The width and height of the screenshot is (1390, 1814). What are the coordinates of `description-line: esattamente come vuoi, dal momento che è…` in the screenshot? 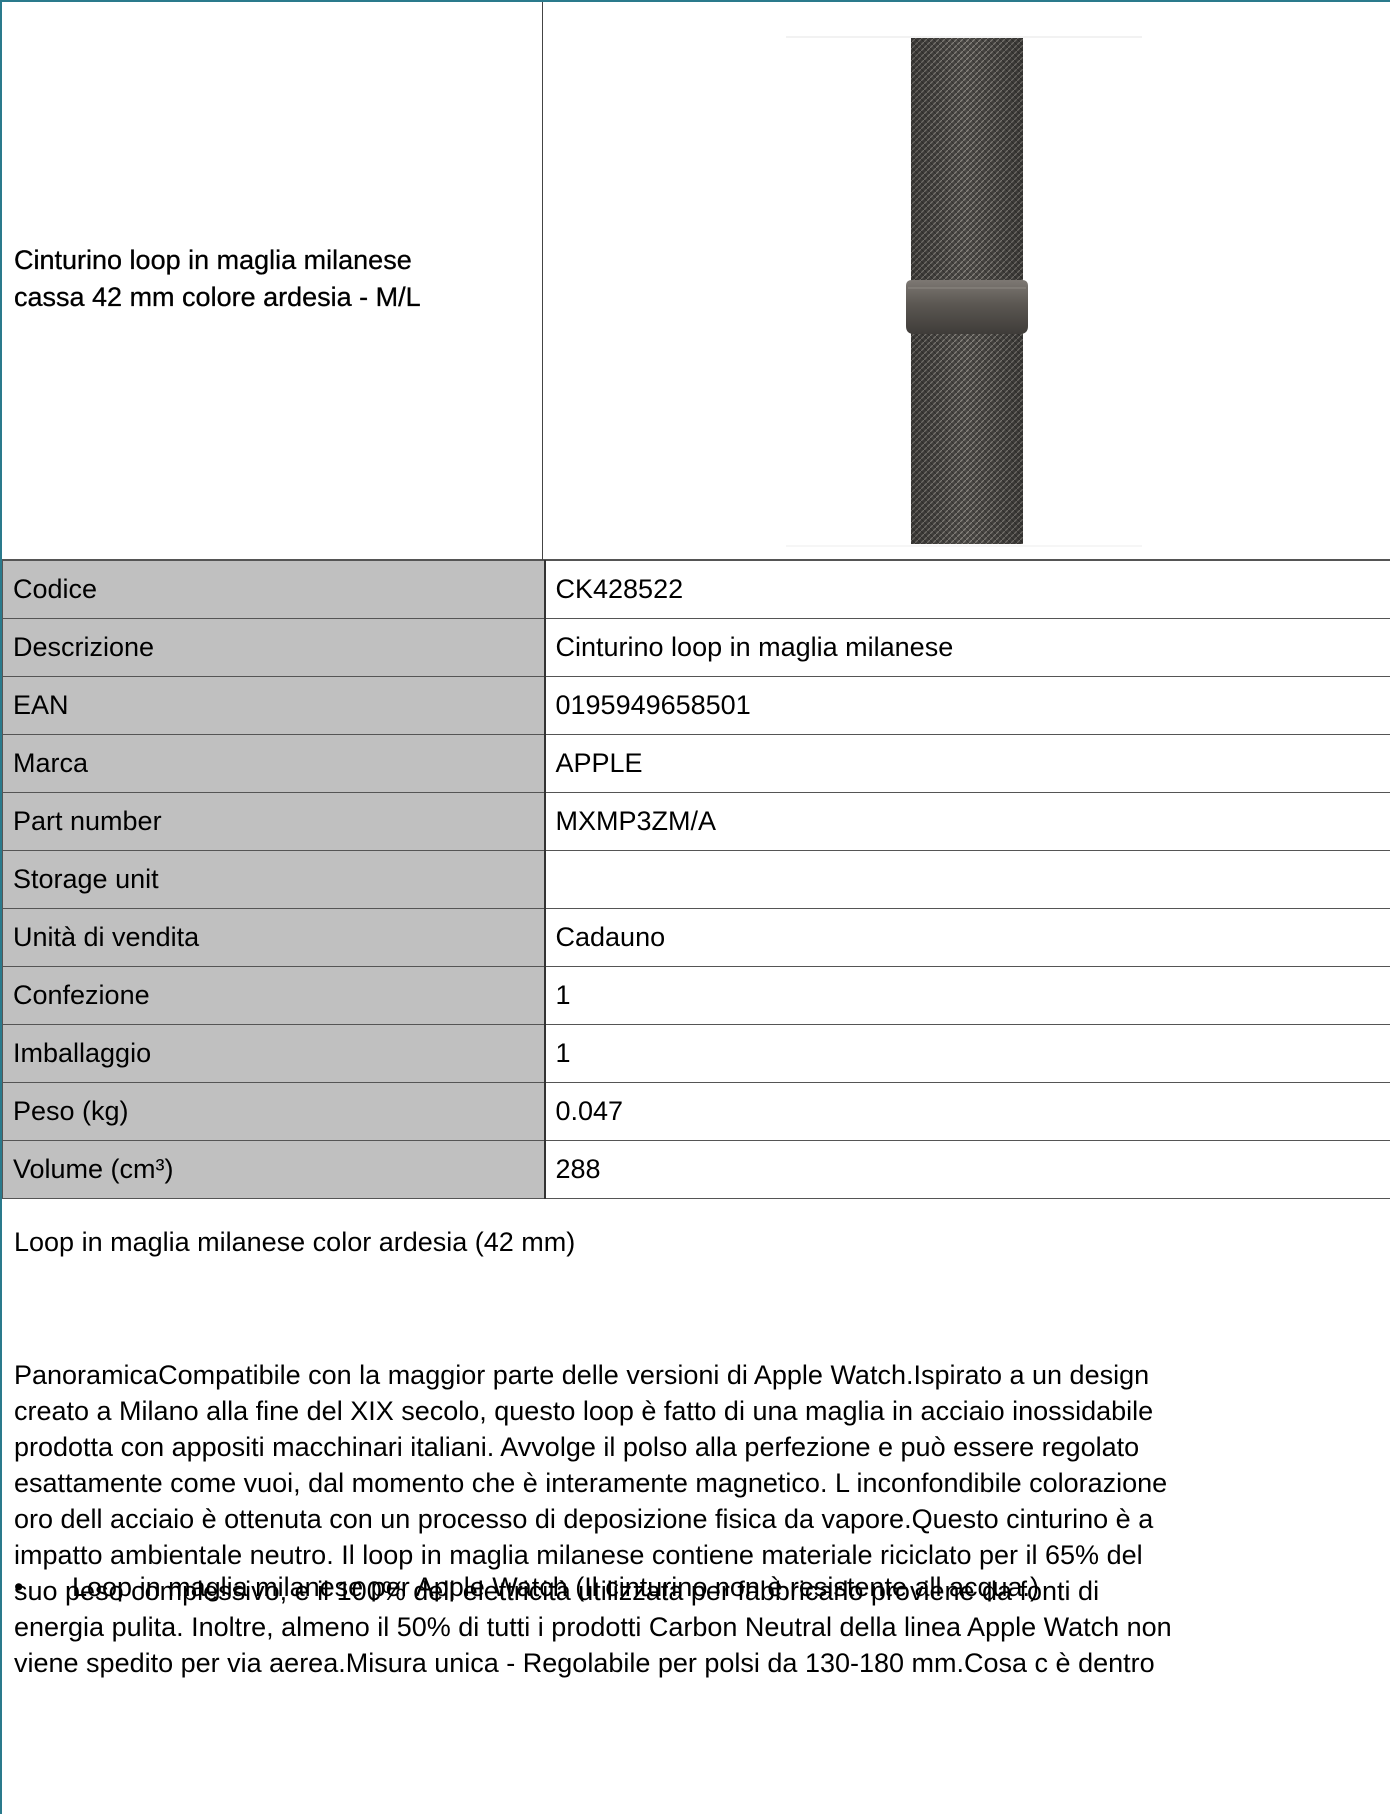 It's located at (591, 1483).